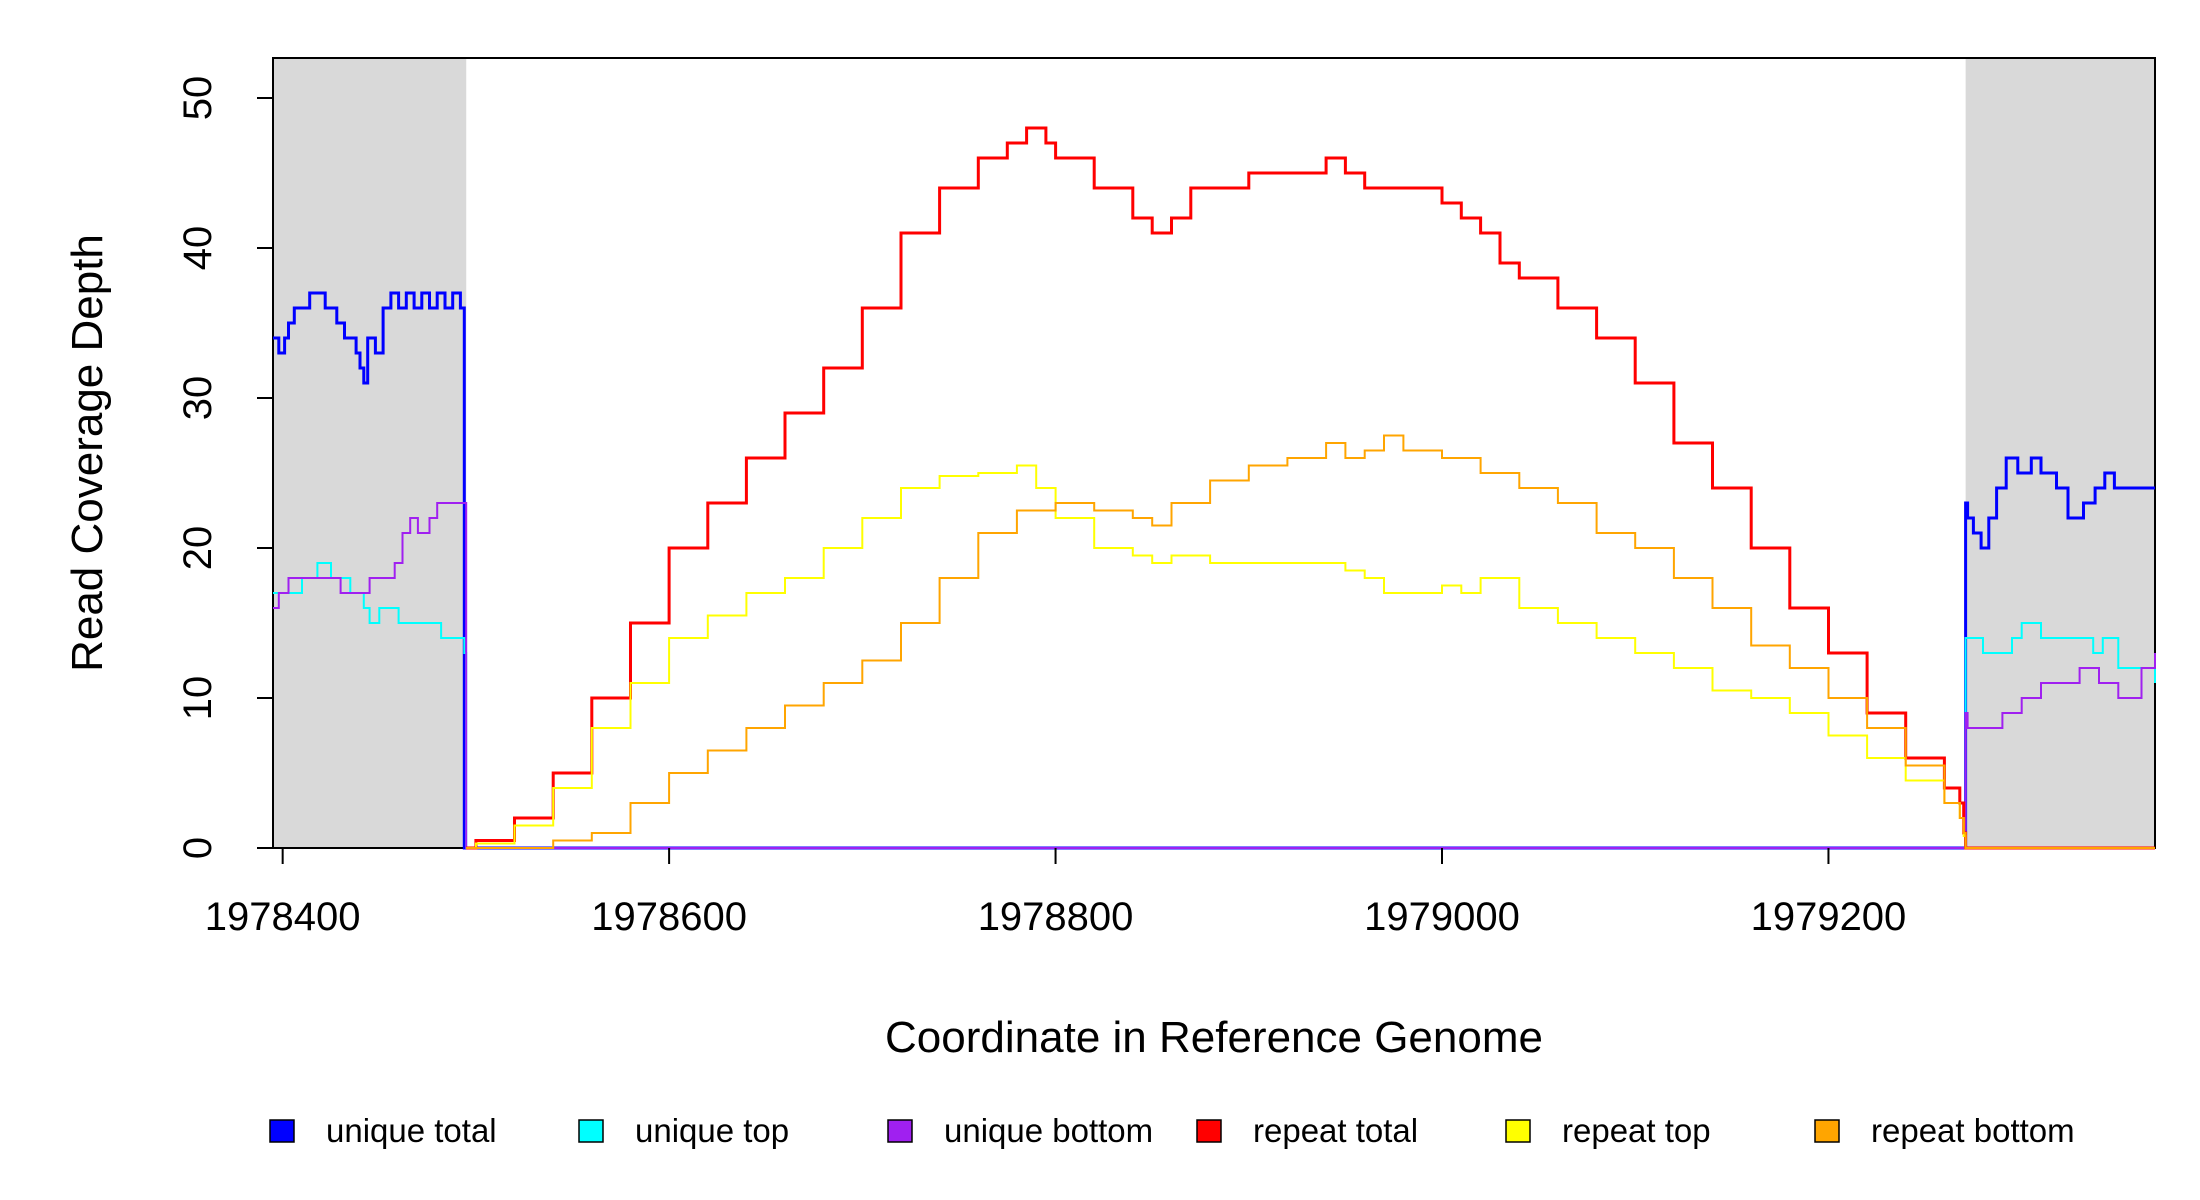  Describe the element at coordinates (411, 1130) in the screenshot. I see `legend-label: unique total` at that location.